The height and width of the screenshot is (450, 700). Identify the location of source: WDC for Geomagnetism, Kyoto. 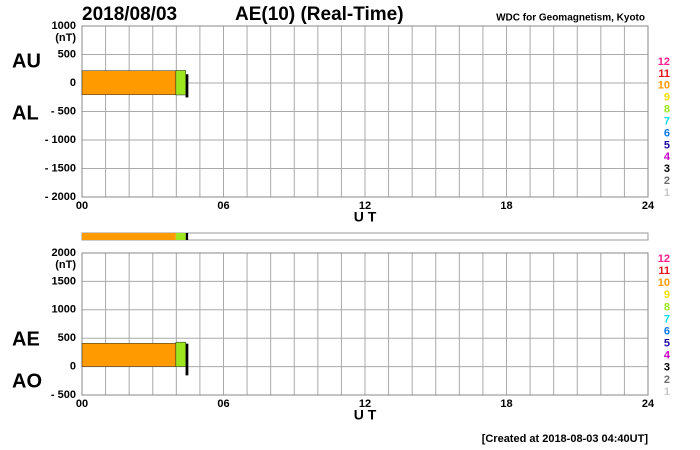
(570, 18).